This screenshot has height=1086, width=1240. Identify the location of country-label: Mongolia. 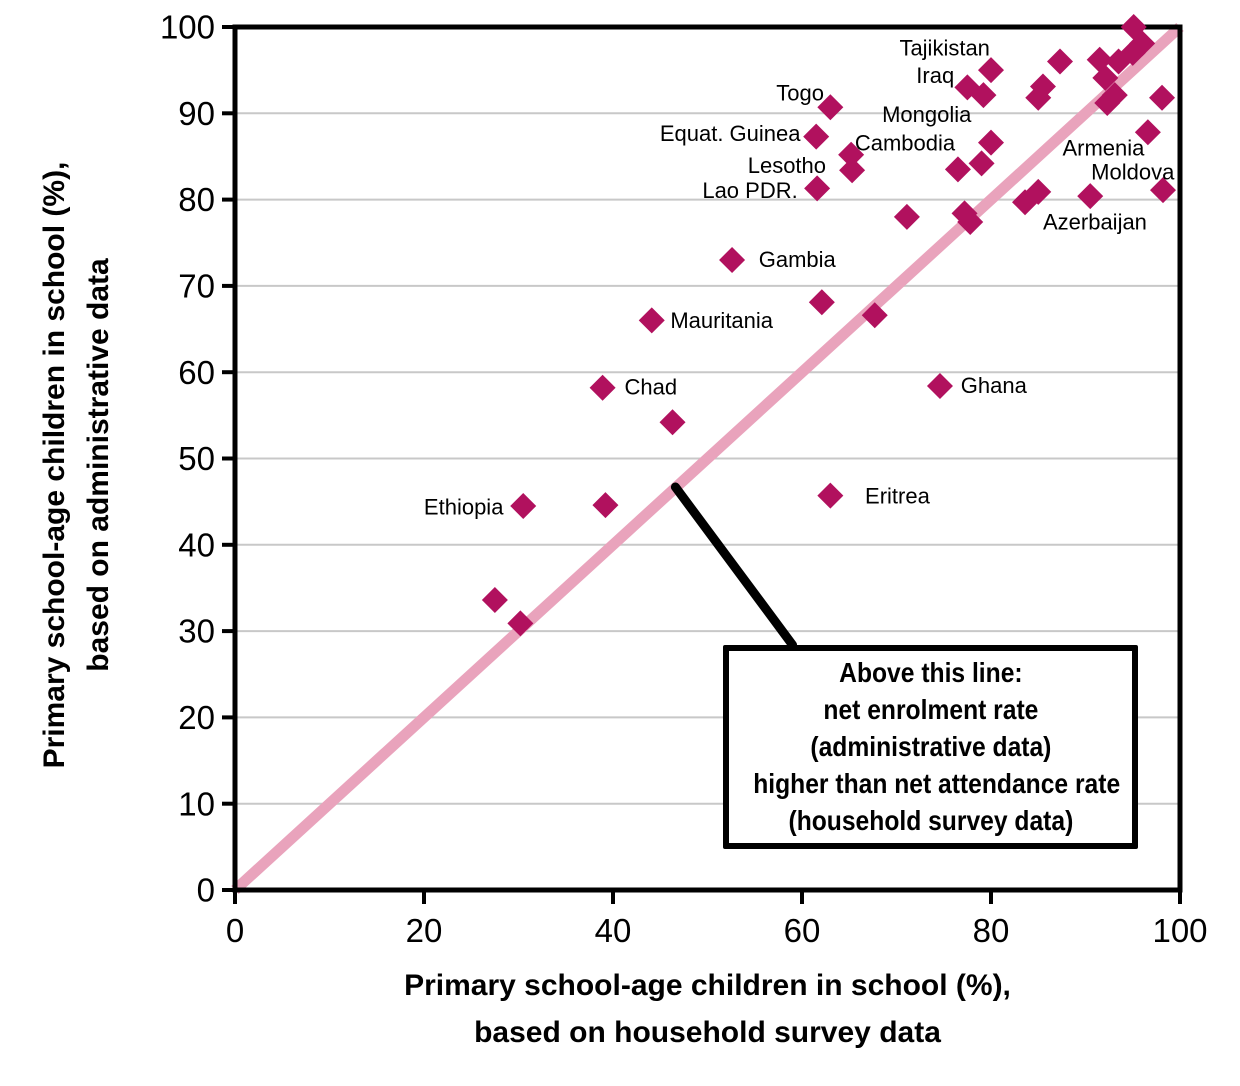
(927, 114).